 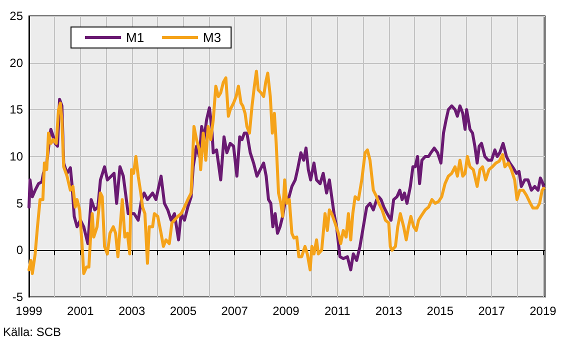 I want to click on text: Källa: SCB, so click(x=32, y=332).